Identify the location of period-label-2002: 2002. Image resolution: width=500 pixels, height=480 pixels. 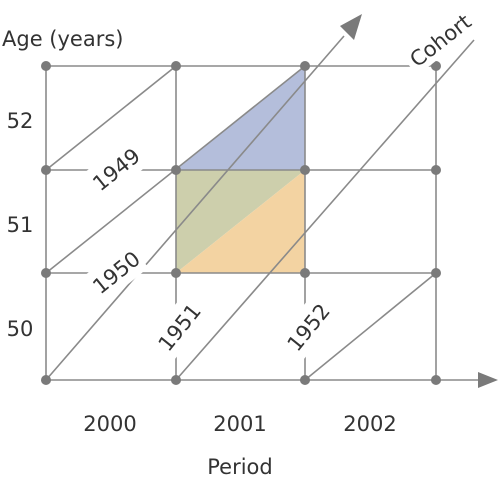
(369, 424).